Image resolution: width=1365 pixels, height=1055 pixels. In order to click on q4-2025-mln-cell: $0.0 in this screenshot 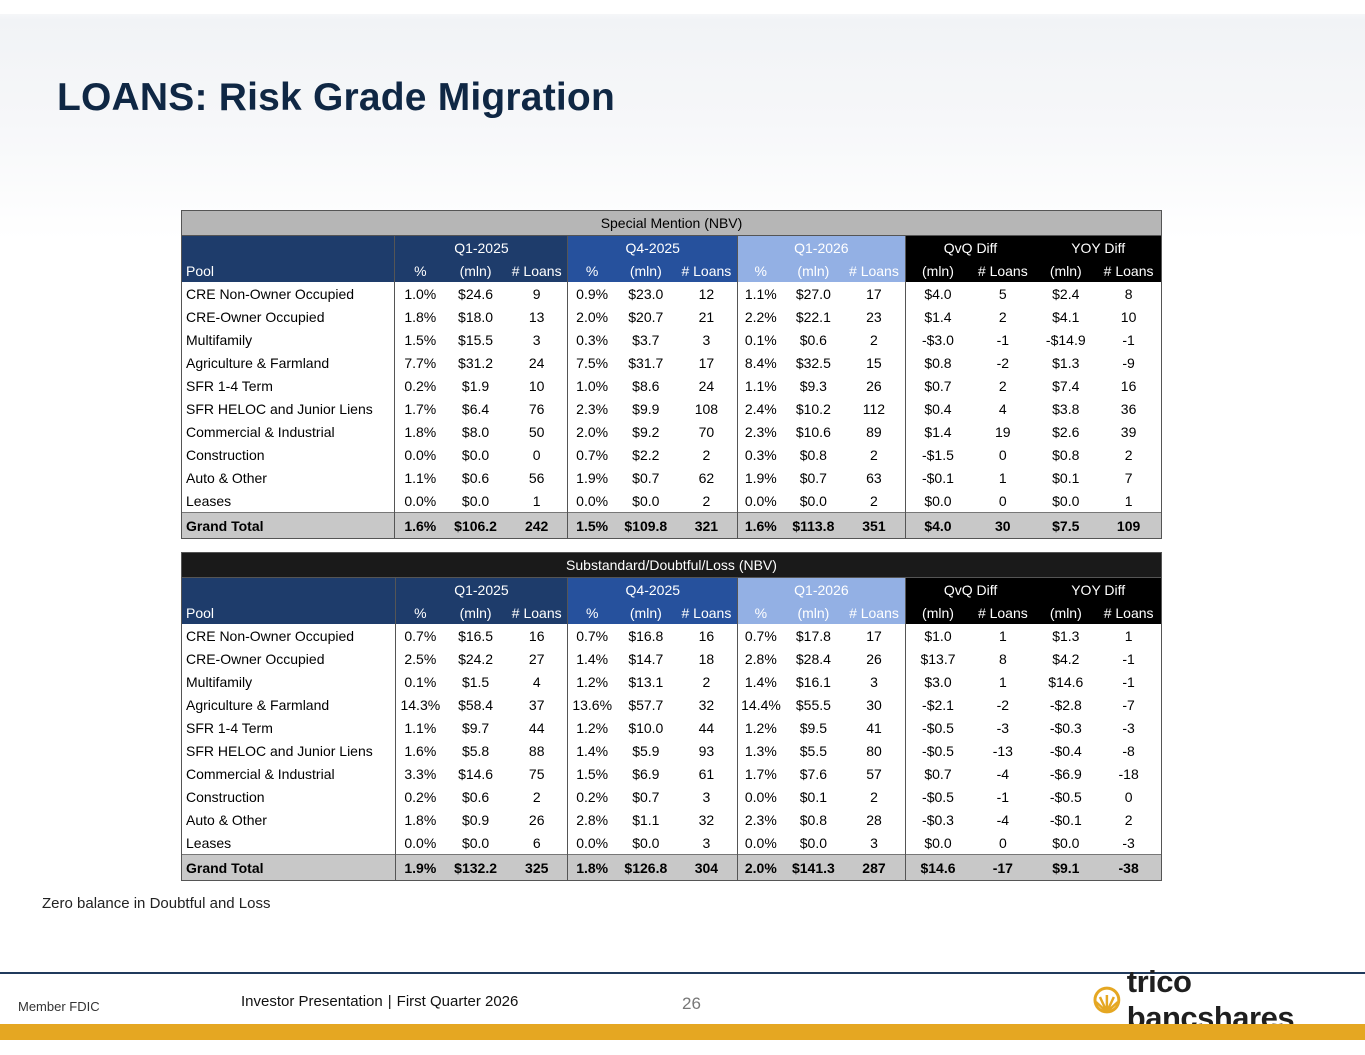, I will do `click(645, 501)`.